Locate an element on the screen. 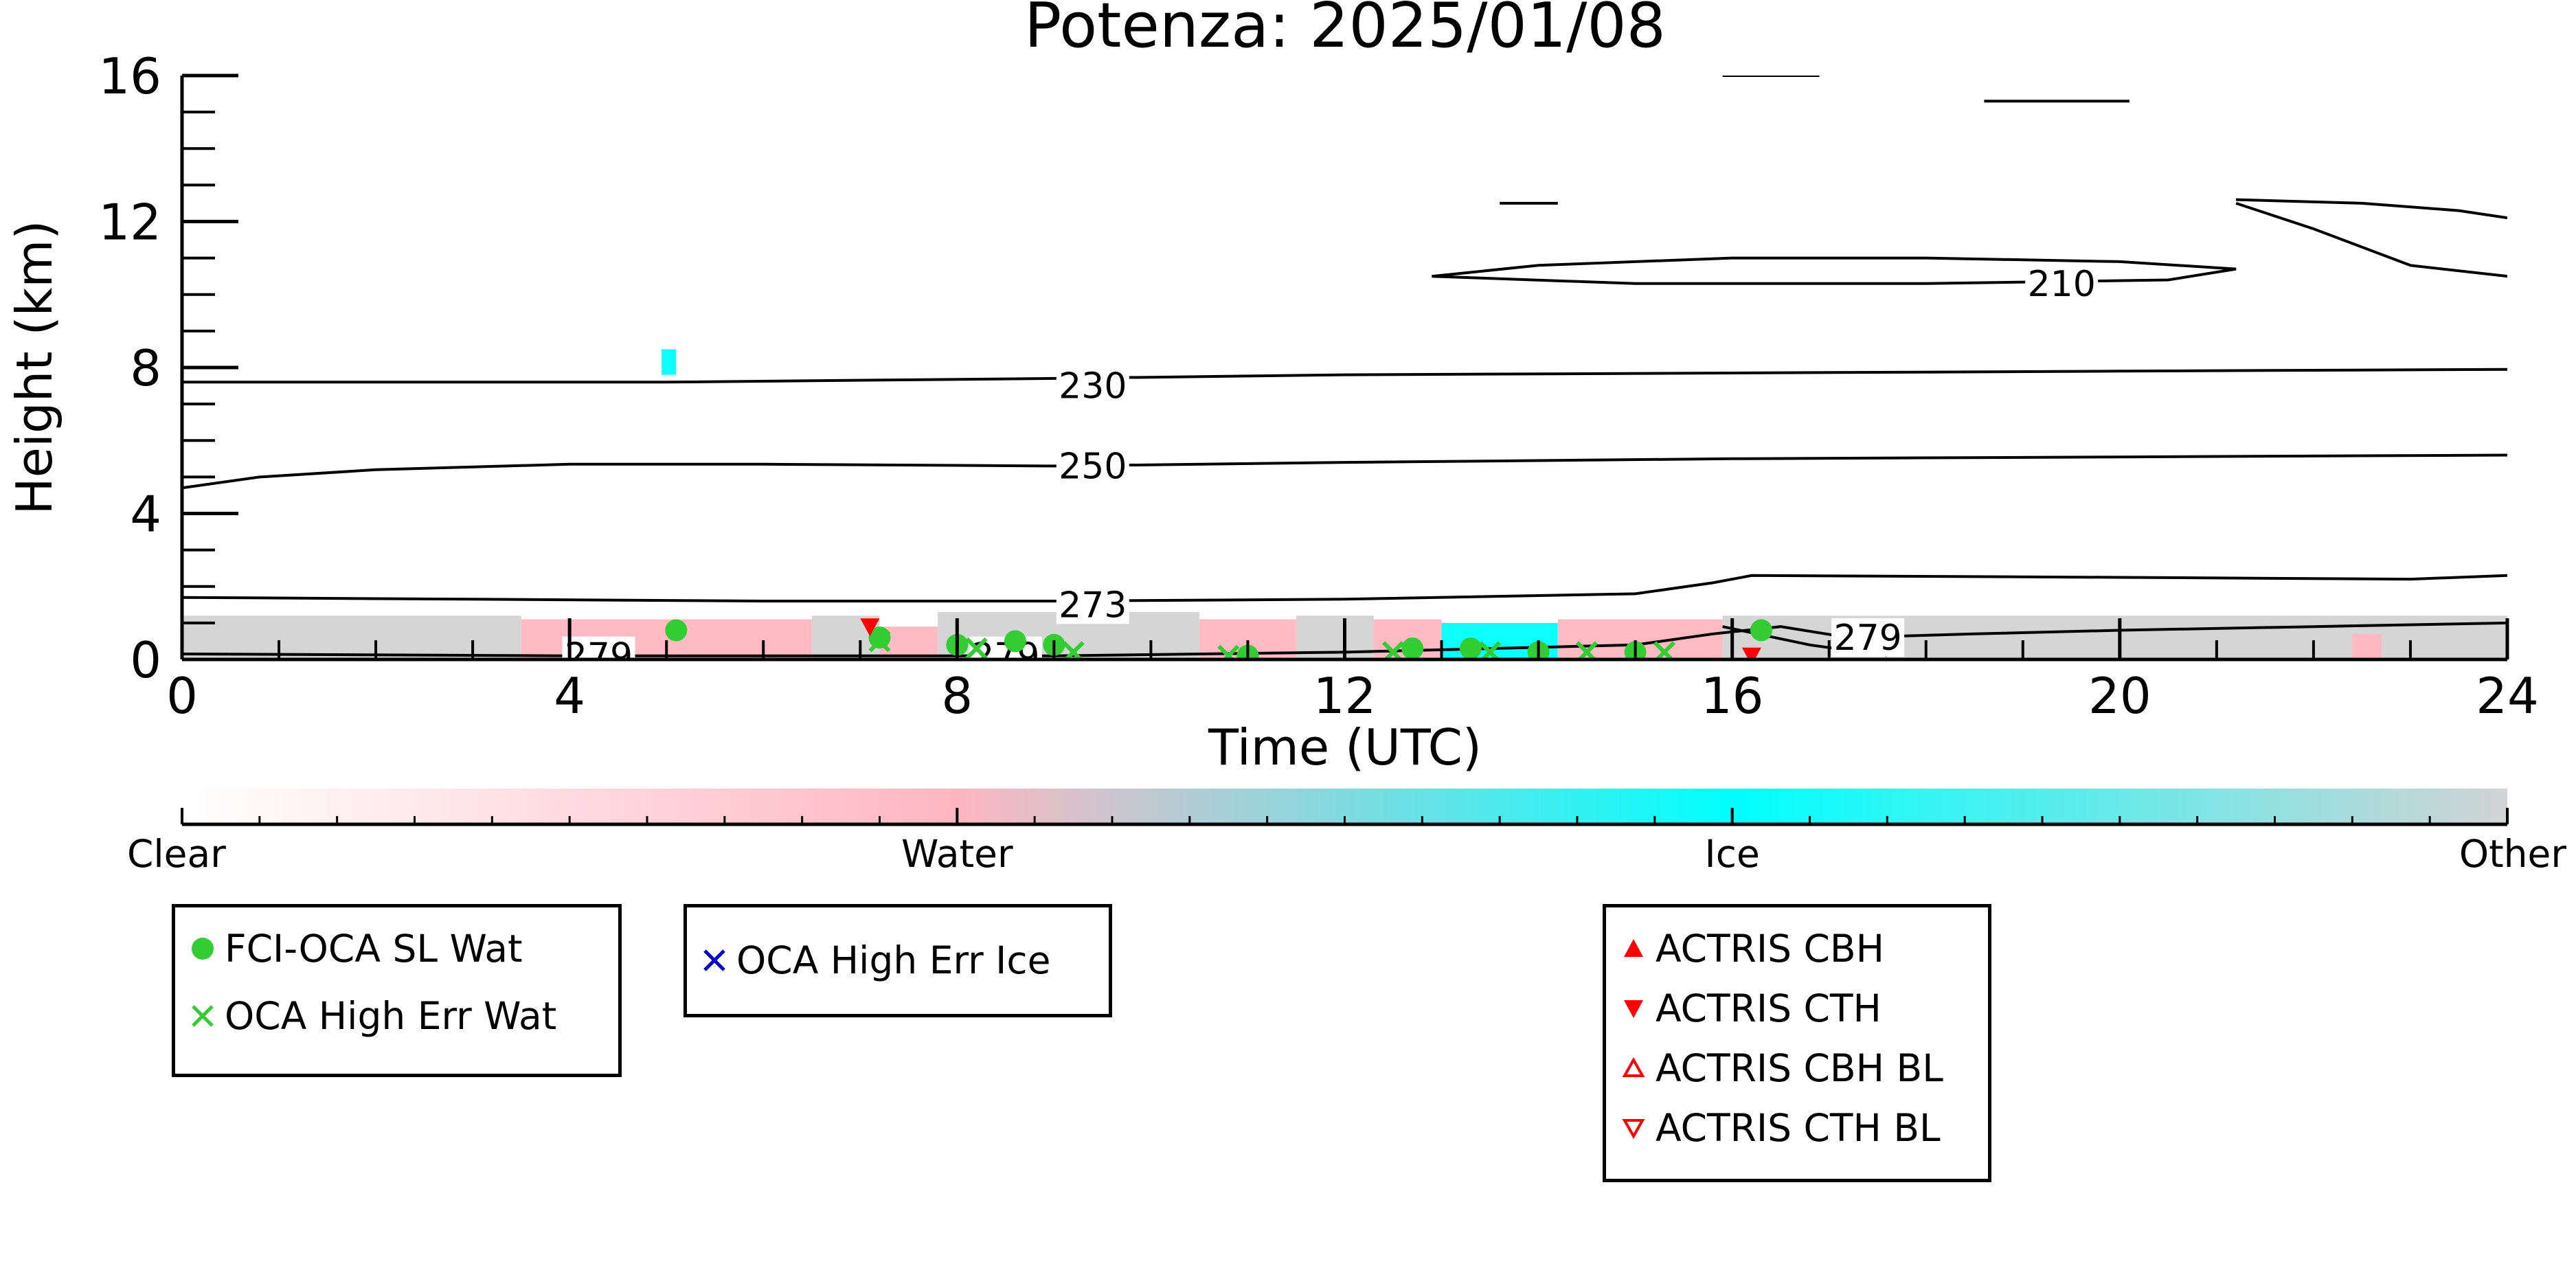 This screenshot has height=1288, width=2576. legend-label: ACTRIS CBH is located at coordinates (1770, 949).